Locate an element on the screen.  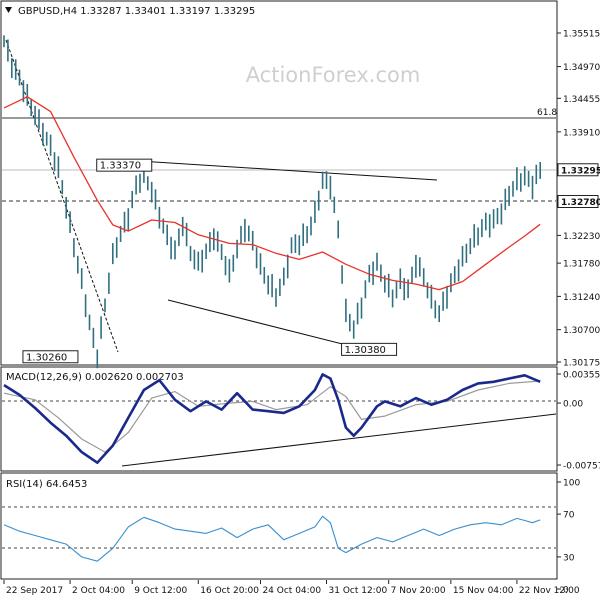
macd-line is located at coordinates (272, 419).